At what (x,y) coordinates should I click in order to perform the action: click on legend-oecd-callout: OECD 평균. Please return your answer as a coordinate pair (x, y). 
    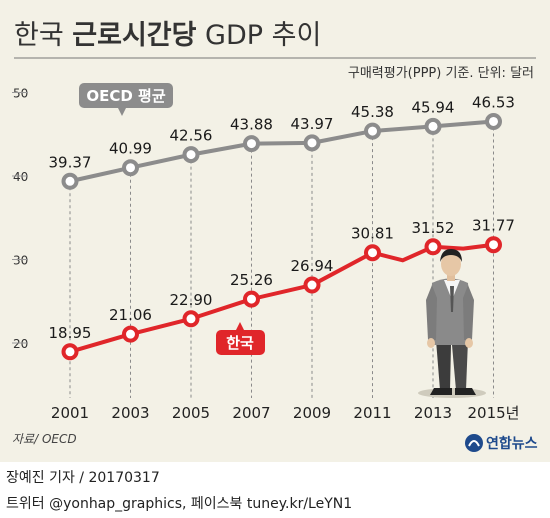
    Looking at the image, I should click on (126, 99).